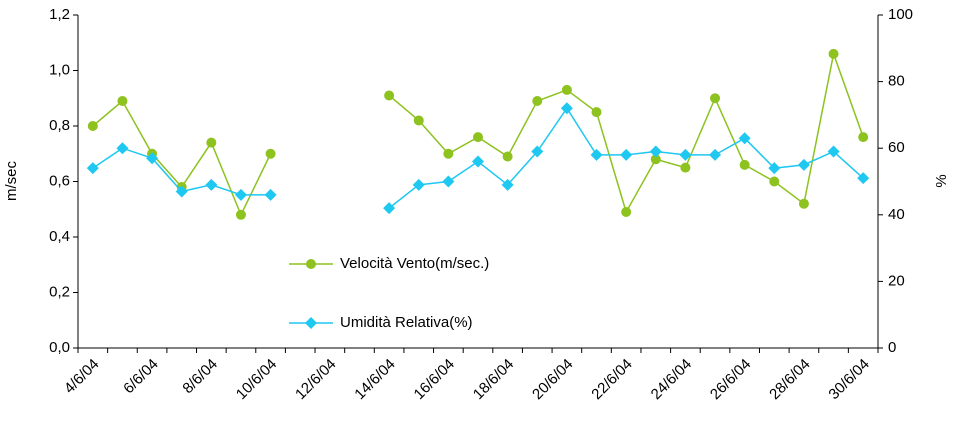  Describe the element at coordinates (59, 125) in the screenshot. I see `y-tick-label: 0,8` at that location.